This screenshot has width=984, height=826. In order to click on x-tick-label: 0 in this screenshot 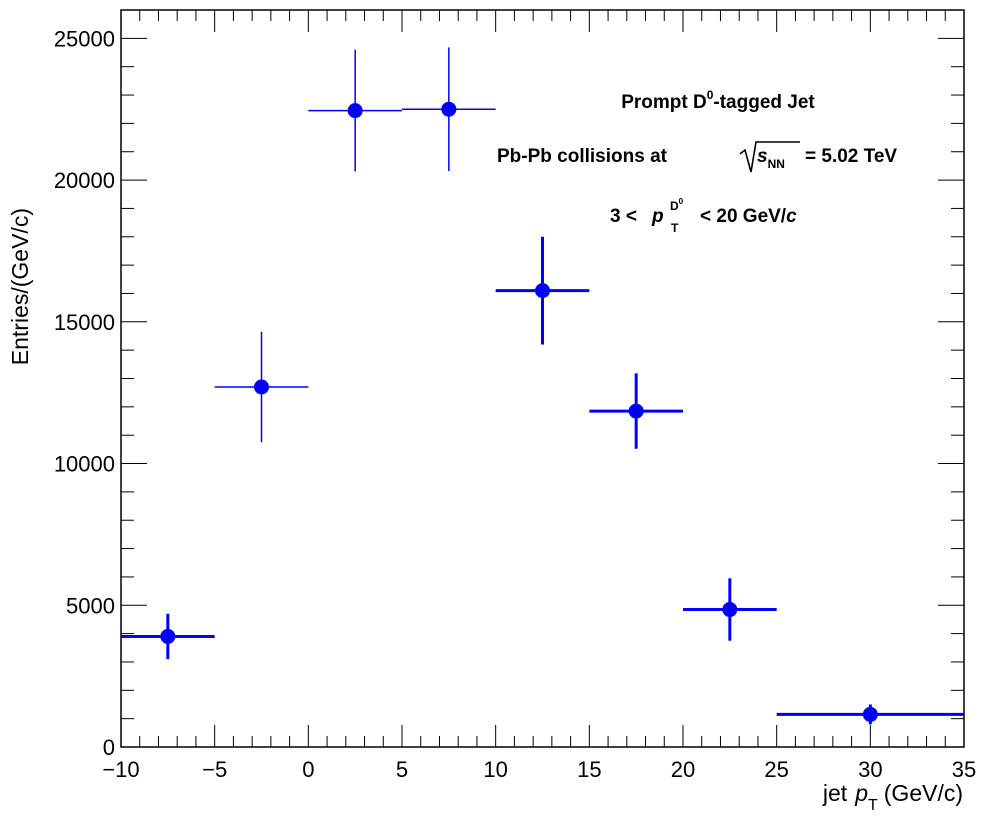, I will do `click(308, 769)`.